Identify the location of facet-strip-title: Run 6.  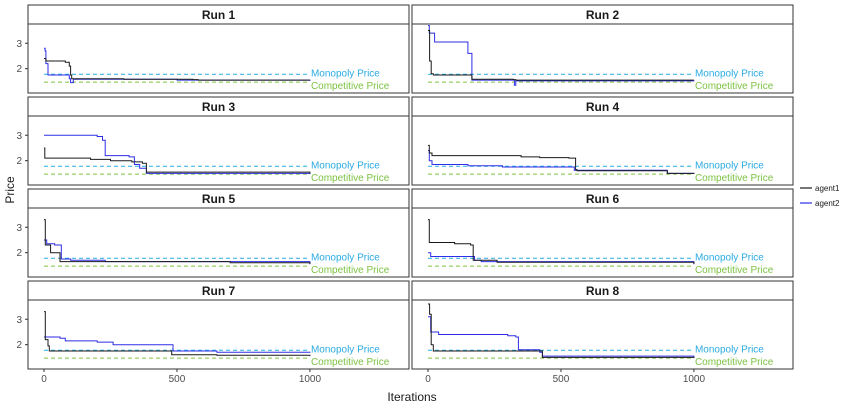
(603, 199).